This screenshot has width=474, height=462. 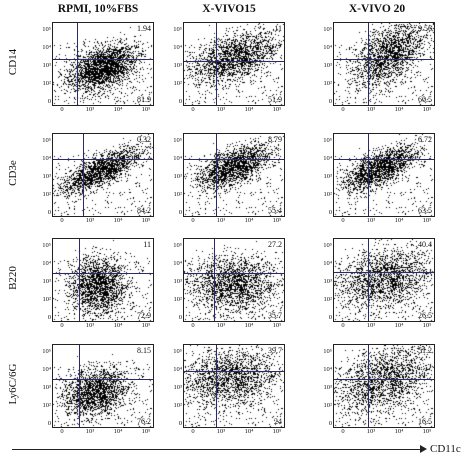 What do you see at coordinates (425, 315) in the screenshot?
I see `quadrant-lower-right-value: 26.5` at bounding box center [425, 315].